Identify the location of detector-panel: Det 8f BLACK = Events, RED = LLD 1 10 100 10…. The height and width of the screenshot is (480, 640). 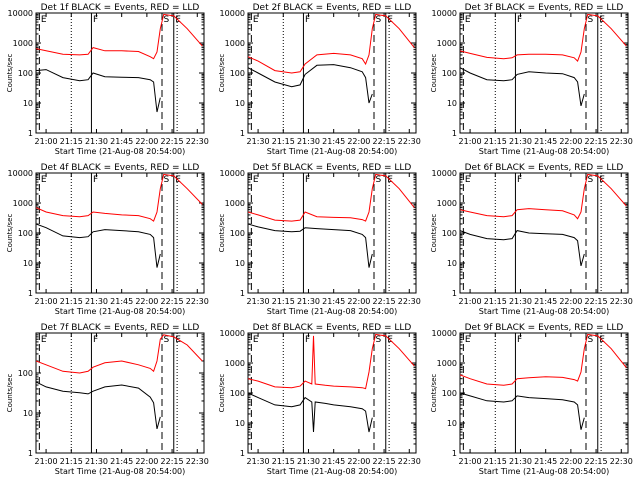
(319, 399).